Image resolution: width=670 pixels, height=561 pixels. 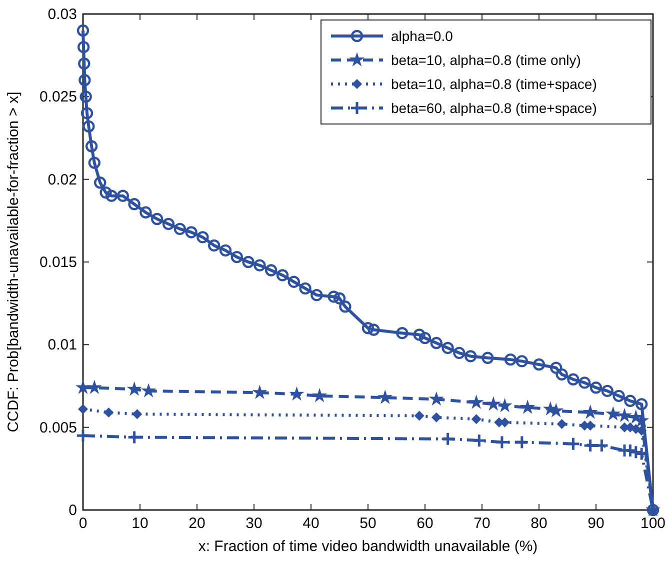 I want to click on x-tick-label: 80, so click(x=539, y=523).